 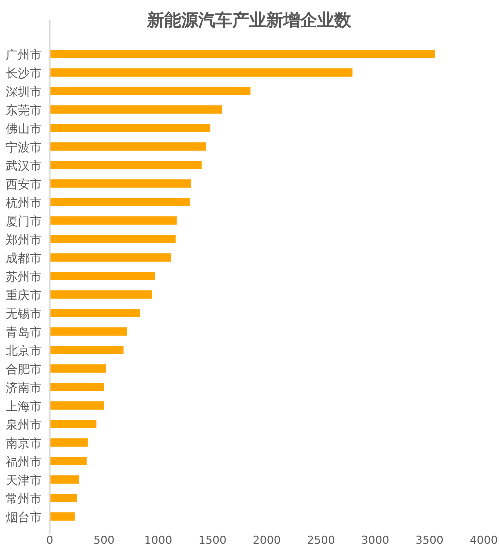 What do you see at coordinates (249, 21) in the screenshot?
I see `chart-title: 新能源汽车产业新增企业数` at bounding box center [249, 21].